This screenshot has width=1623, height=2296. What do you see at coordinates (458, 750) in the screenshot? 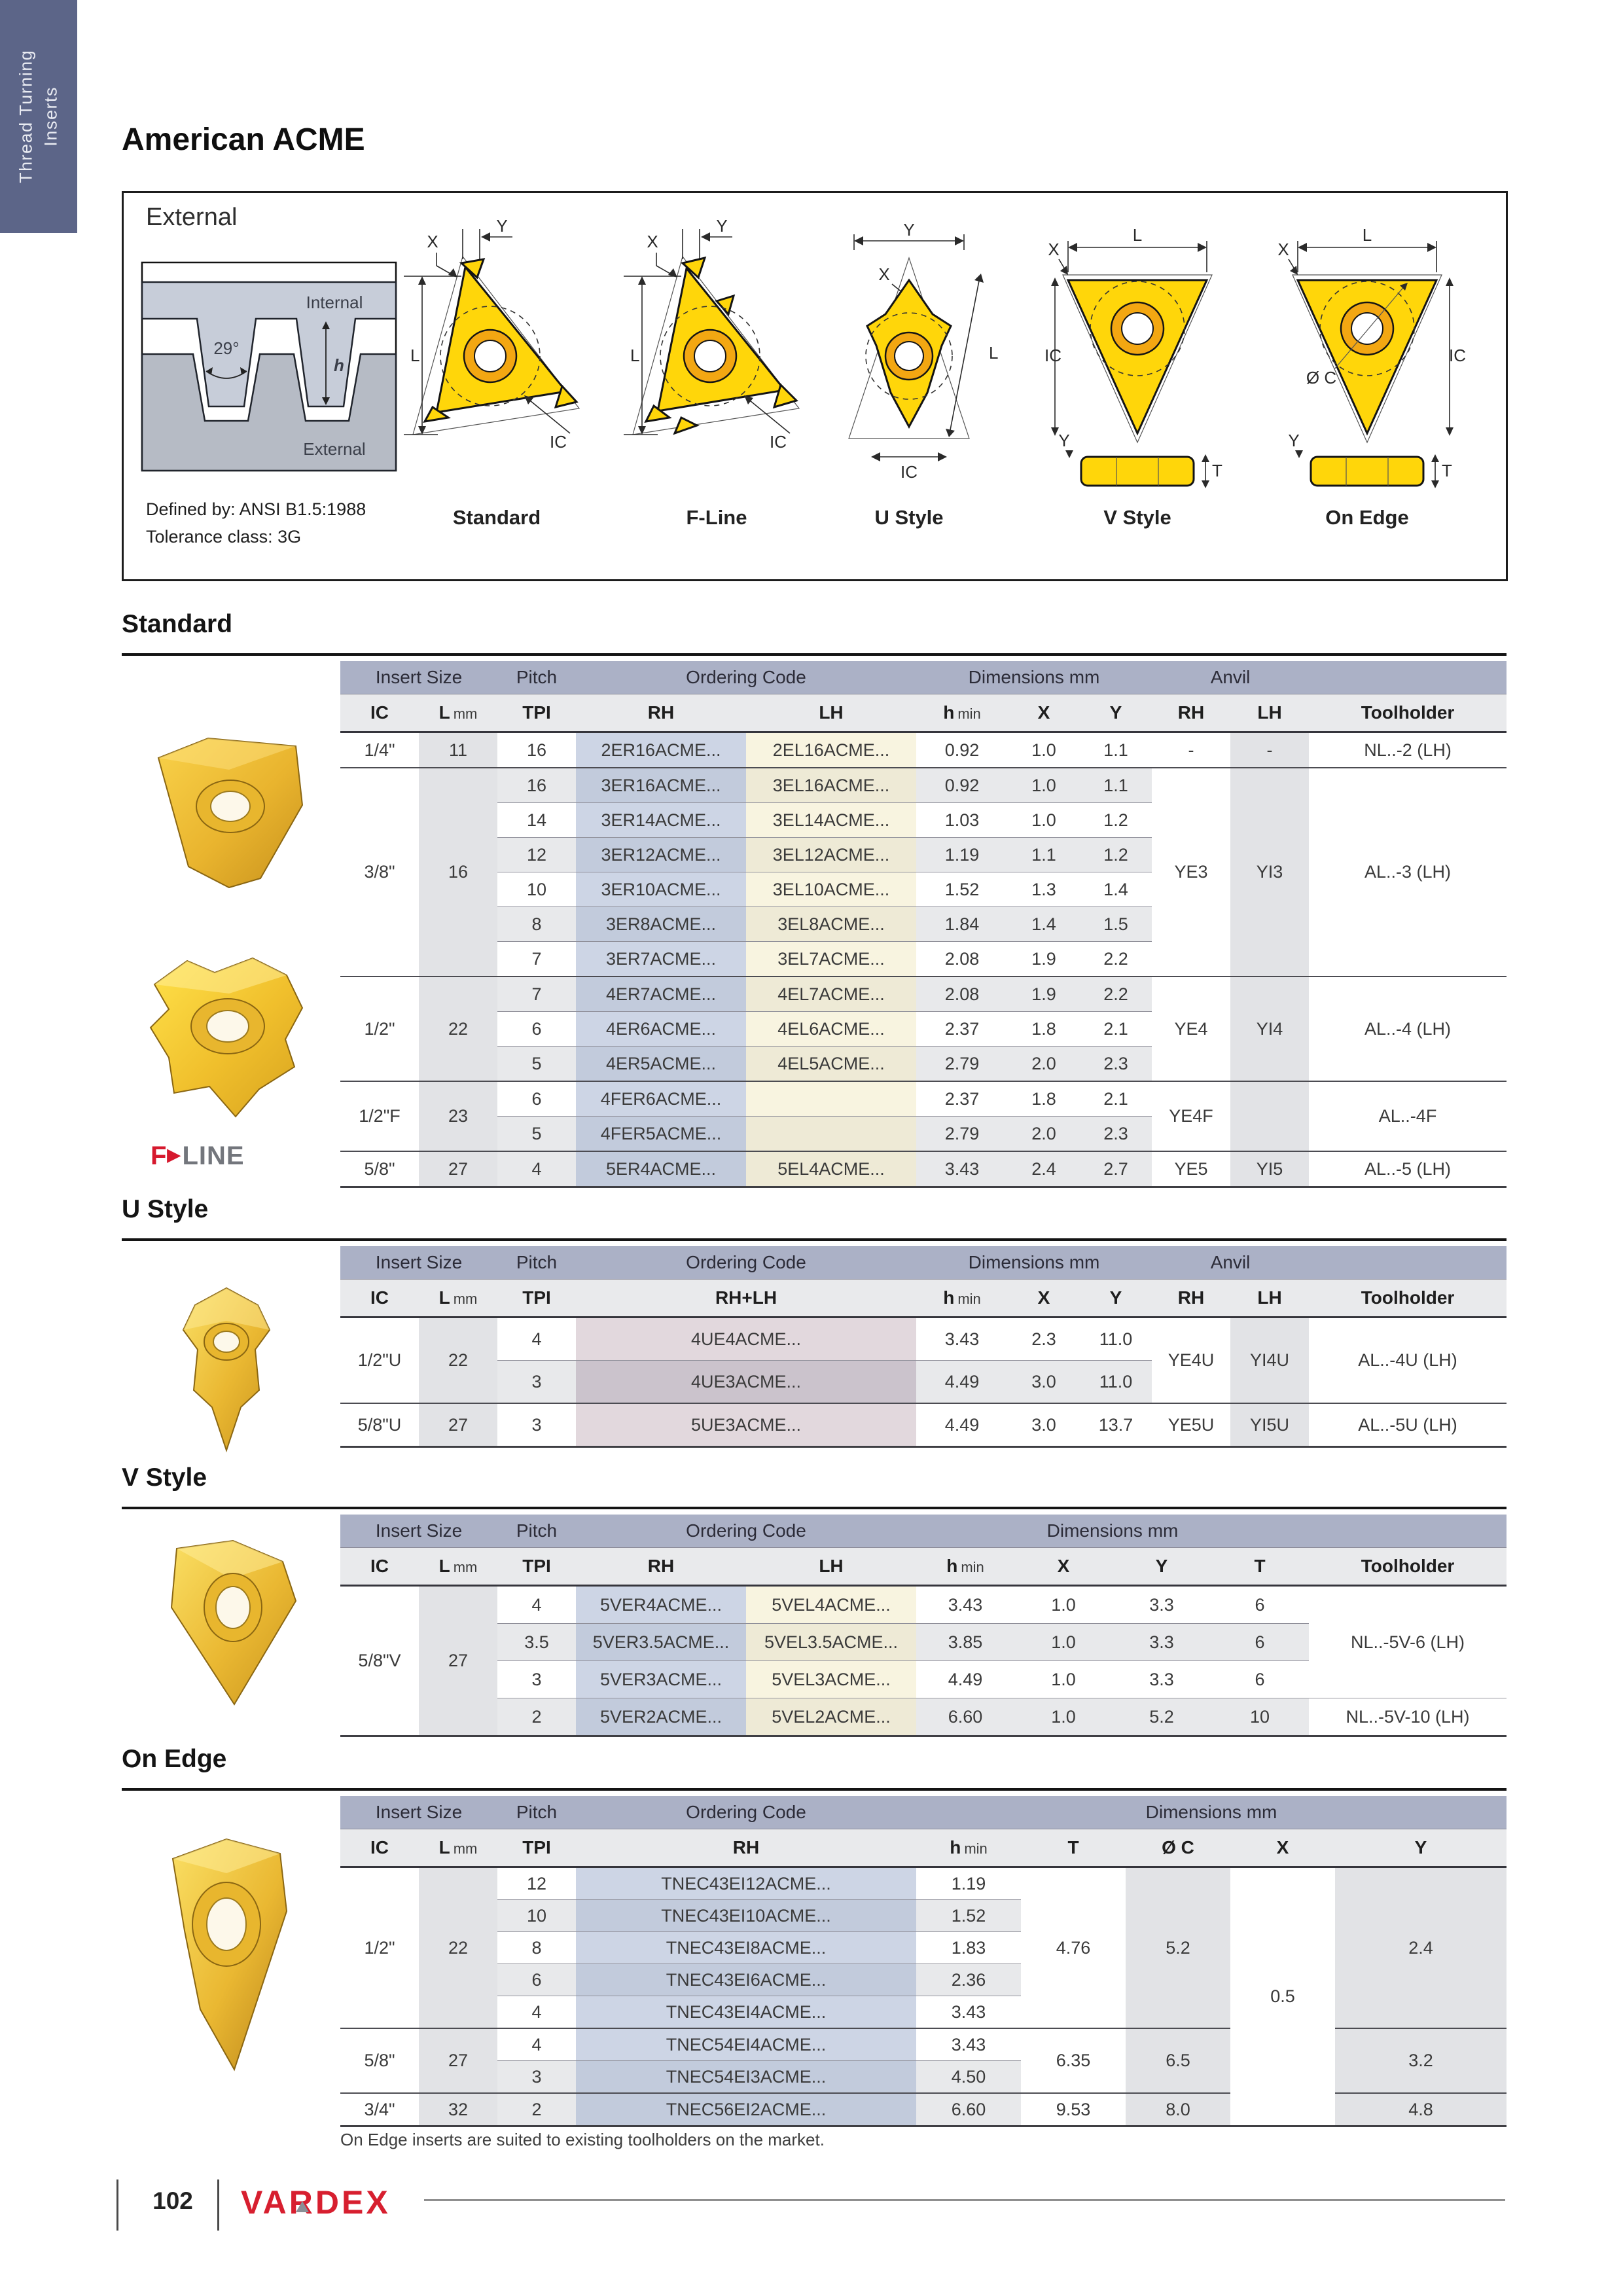
I see `table-cell: 11` at bounding box center [458, 750].